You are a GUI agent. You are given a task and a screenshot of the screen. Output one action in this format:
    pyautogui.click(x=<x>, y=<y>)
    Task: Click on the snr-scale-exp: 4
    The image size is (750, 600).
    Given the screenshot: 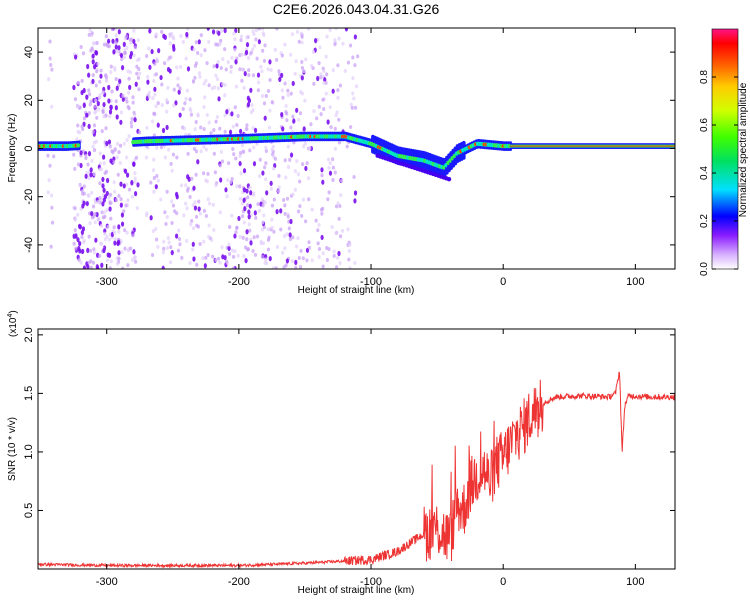 What is the action you would take?
    pyautogui.click(x=10, y=316)
    